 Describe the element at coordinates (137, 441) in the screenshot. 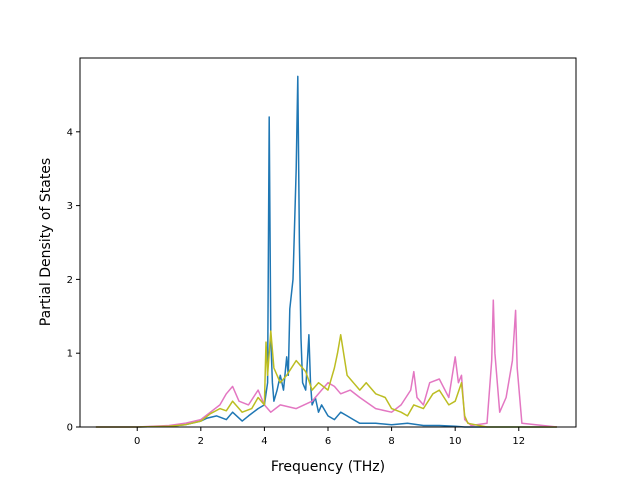

I see `x-tick-label-0: 0` at that location.